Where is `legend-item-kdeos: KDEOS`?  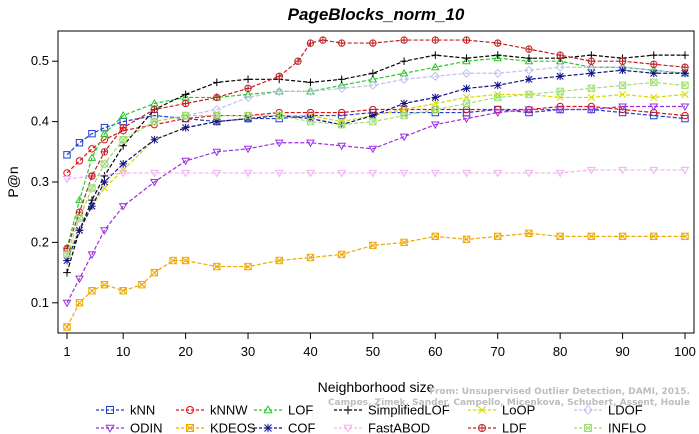
legend-item-kdeos: KDEOS is located at coordinates (216, 427).